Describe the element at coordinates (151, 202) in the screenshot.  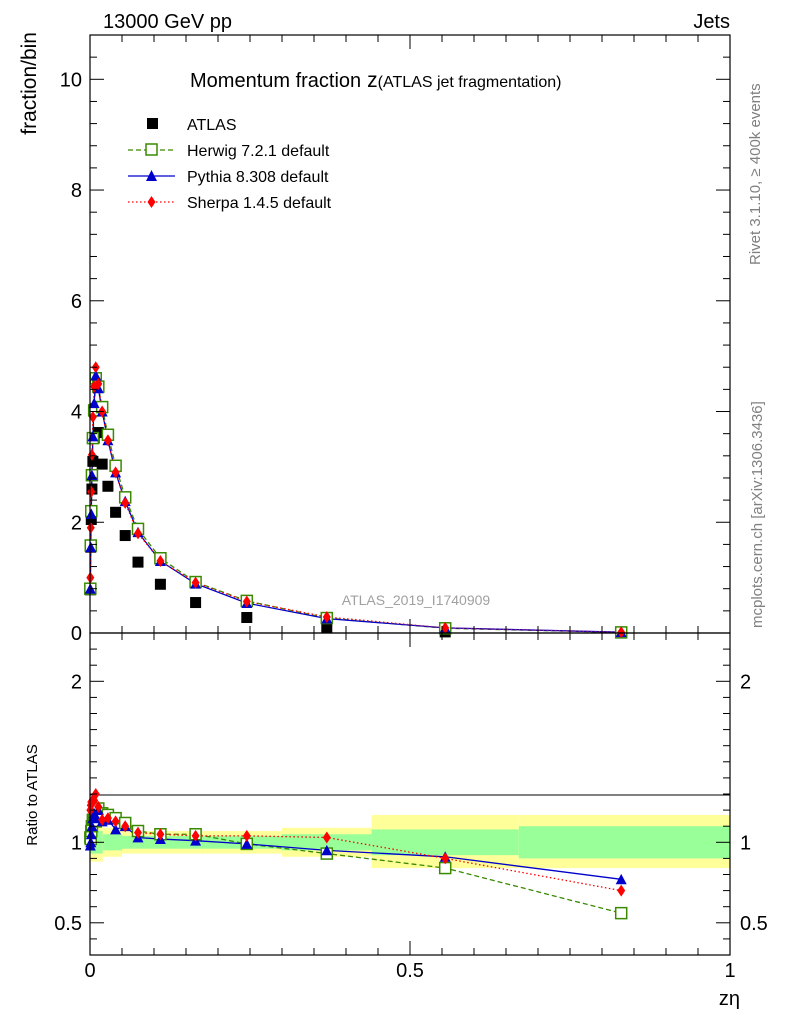
I see `legend-sherpa-marker` at that location.